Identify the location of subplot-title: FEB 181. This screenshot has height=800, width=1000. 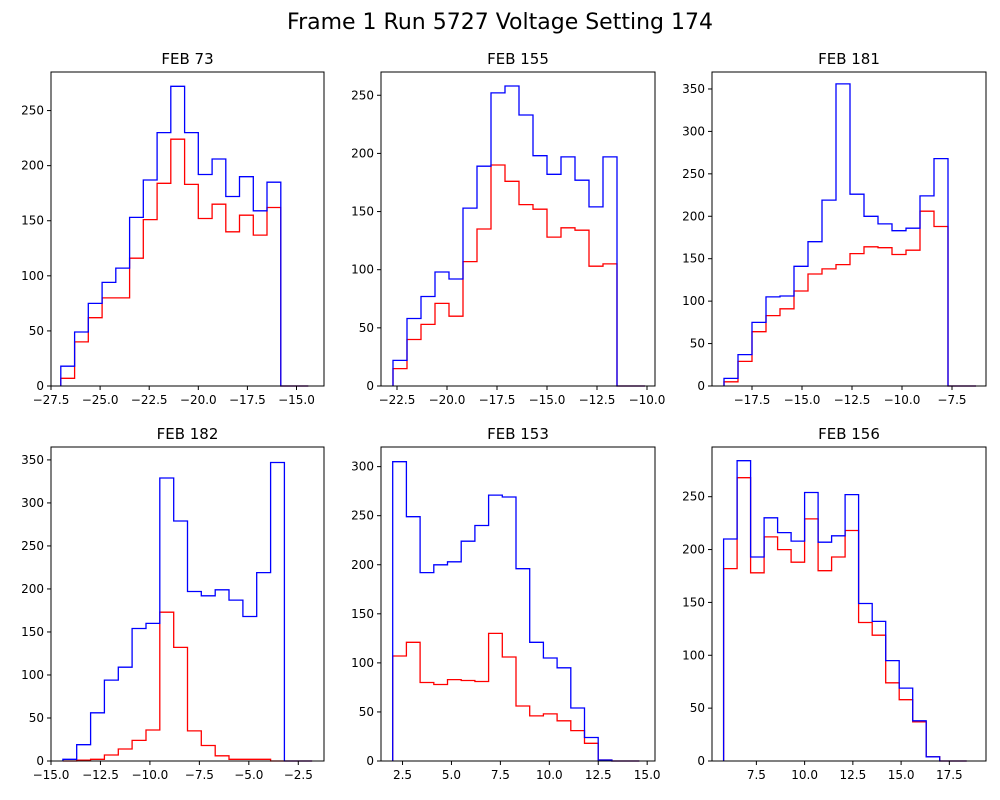
(849, 59).